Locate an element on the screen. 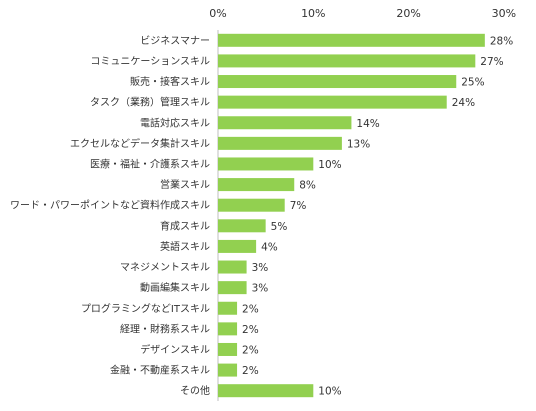  data-label: 14% is located at coordinates (367, 124).